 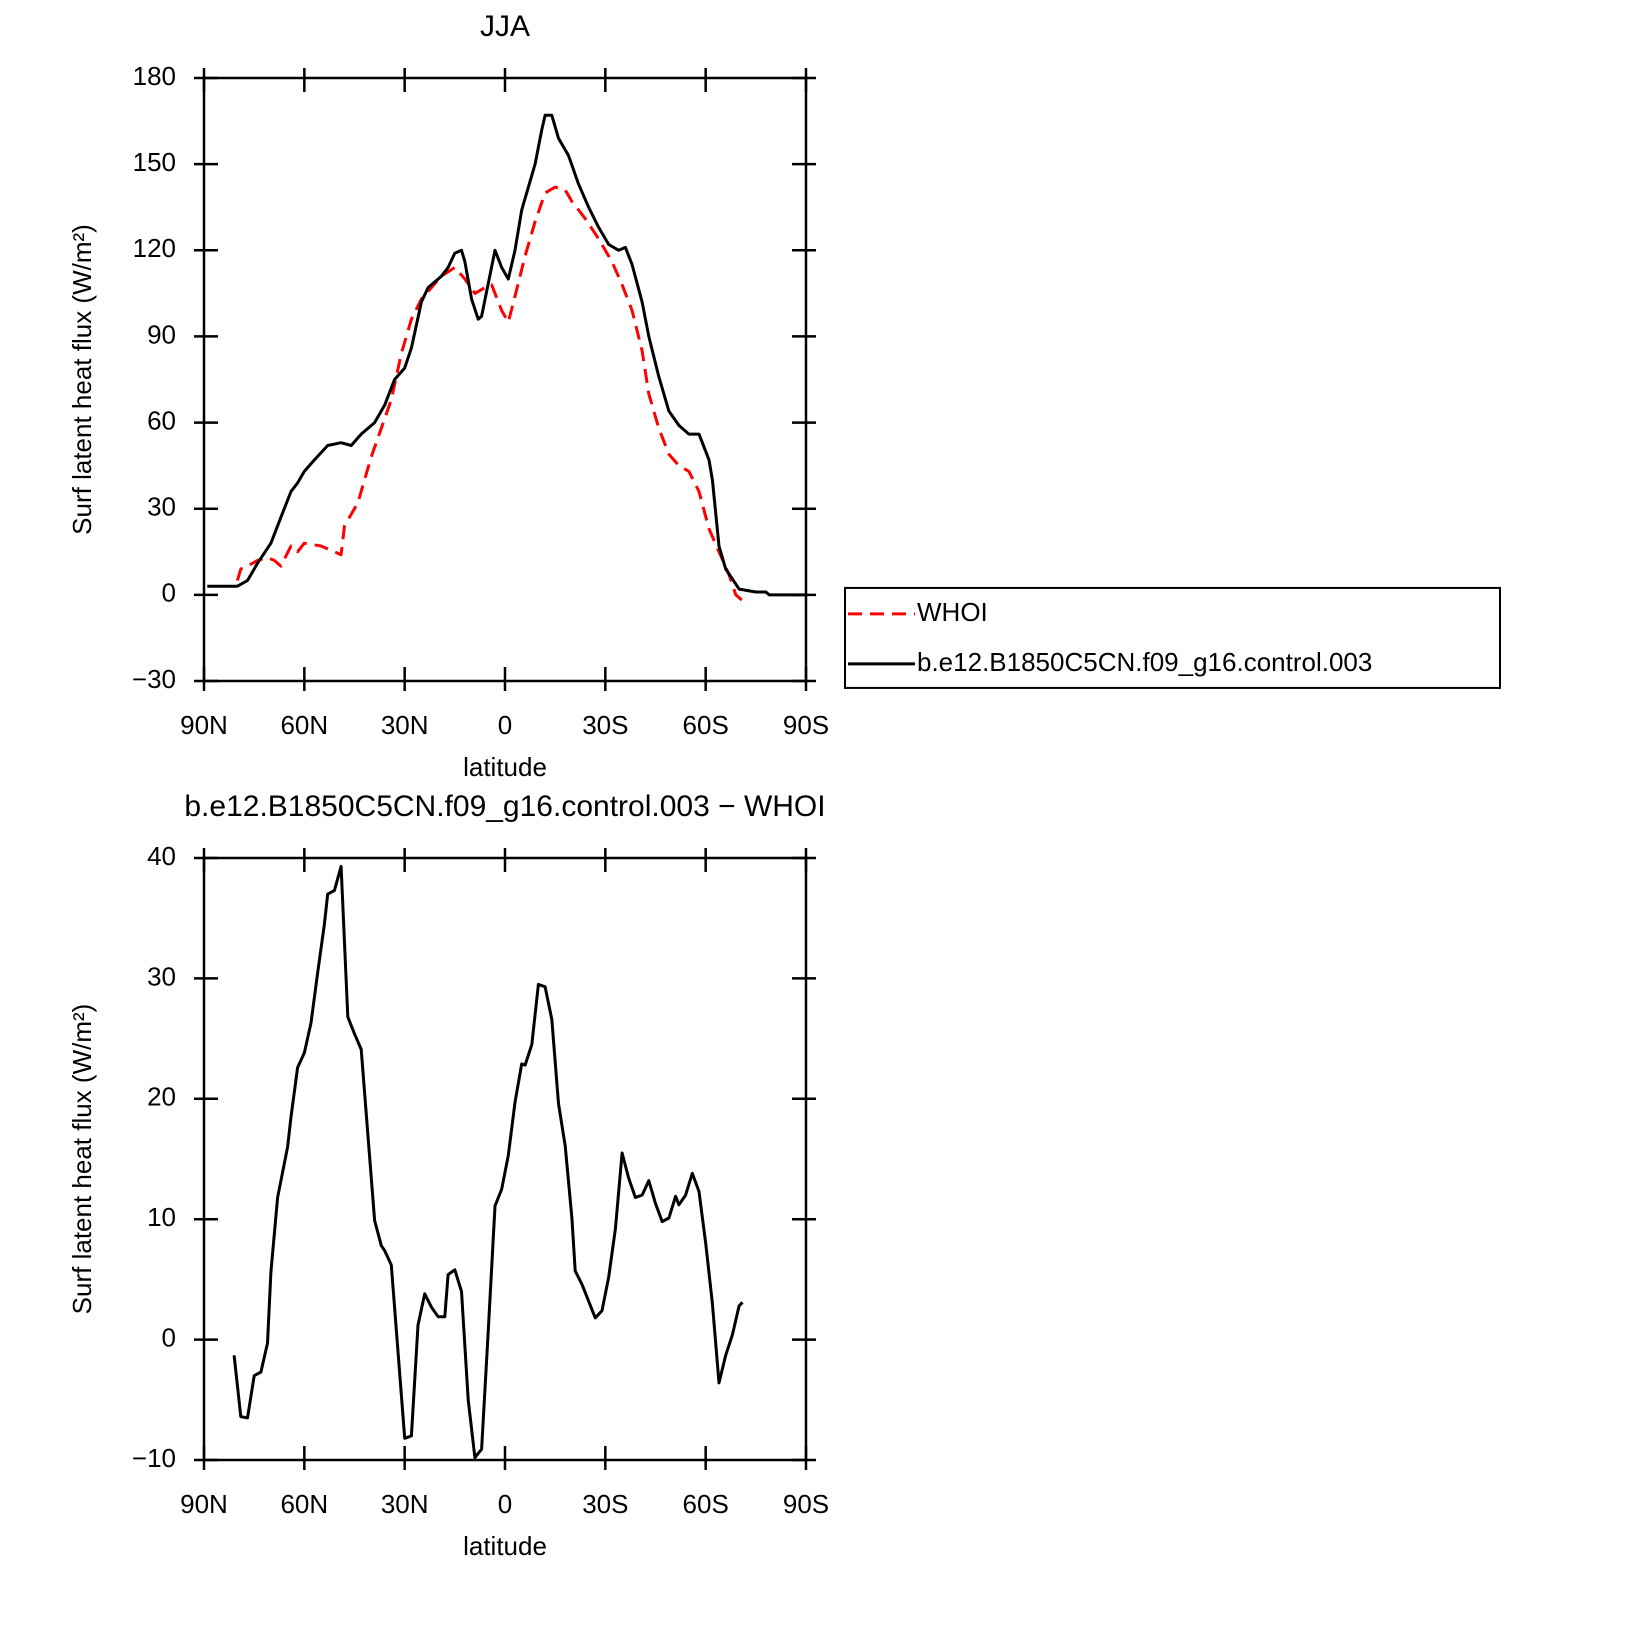 I want to click on legend-box, so click(x=1172, y=637).